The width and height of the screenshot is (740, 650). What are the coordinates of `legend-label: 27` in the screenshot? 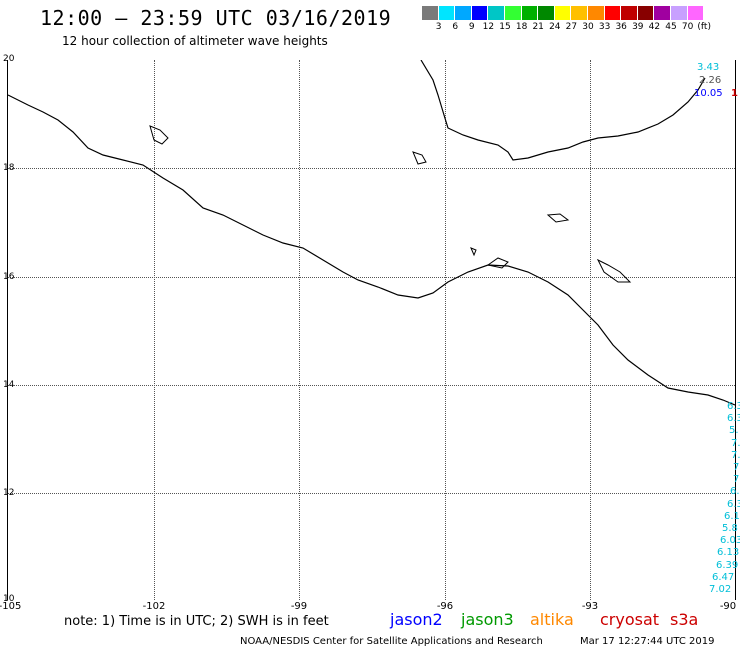 It's located at (571, 27).